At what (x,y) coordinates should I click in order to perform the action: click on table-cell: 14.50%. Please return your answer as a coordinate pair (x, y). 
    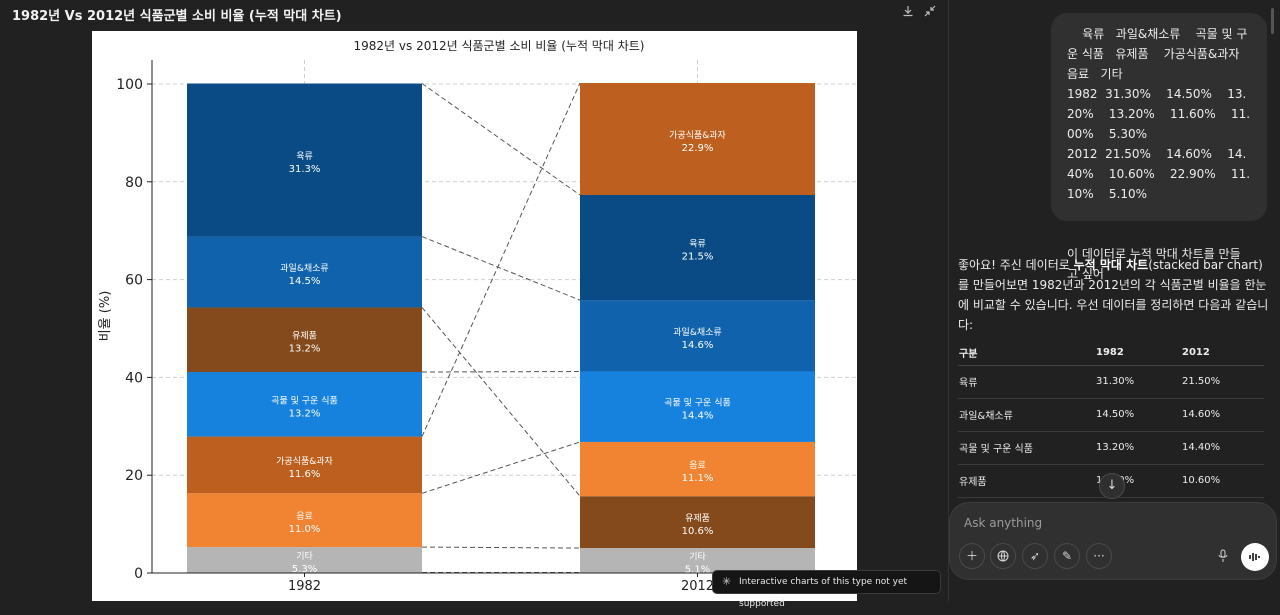
    Looking at the image, I should click on (1138, 414).